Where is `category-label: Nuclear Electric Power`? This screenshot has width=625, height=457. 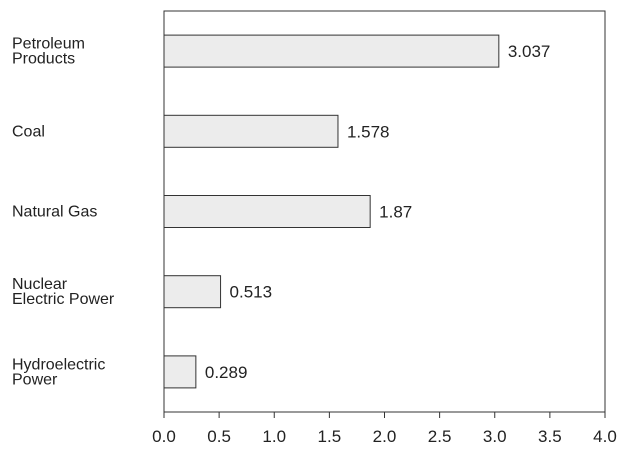
category-label: Nuclear Electric Power is located at coordinates (63, 292).